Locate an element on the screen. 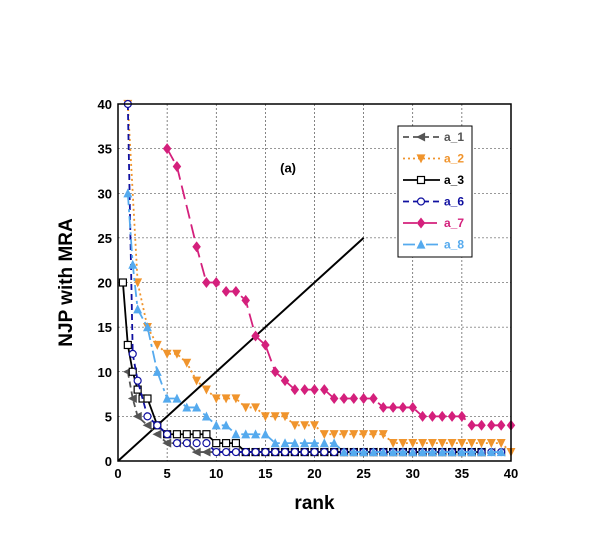  legend-label: a_6 is located at coordinates (454, 202).